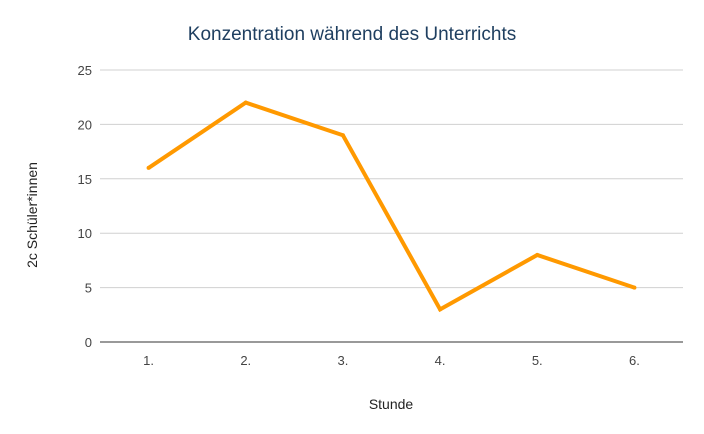 The width and height of the screenshot is (704, 434). What do you see at coordinates (634, 360) in the screenshot?
I see `x-tick-label: 6.` at bounding box center [634, 360].